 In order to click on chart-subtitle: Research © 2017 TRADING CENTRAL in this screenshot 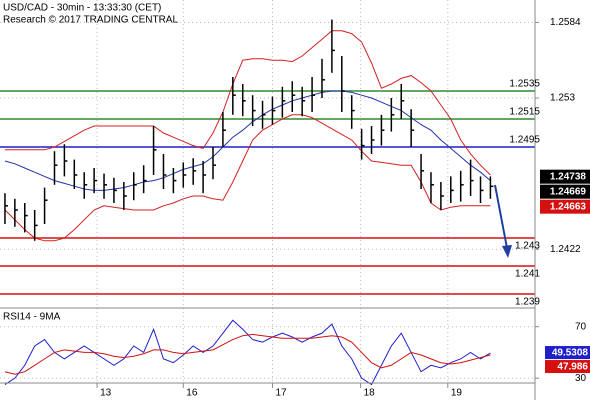, I will do `click(90, 20)`.